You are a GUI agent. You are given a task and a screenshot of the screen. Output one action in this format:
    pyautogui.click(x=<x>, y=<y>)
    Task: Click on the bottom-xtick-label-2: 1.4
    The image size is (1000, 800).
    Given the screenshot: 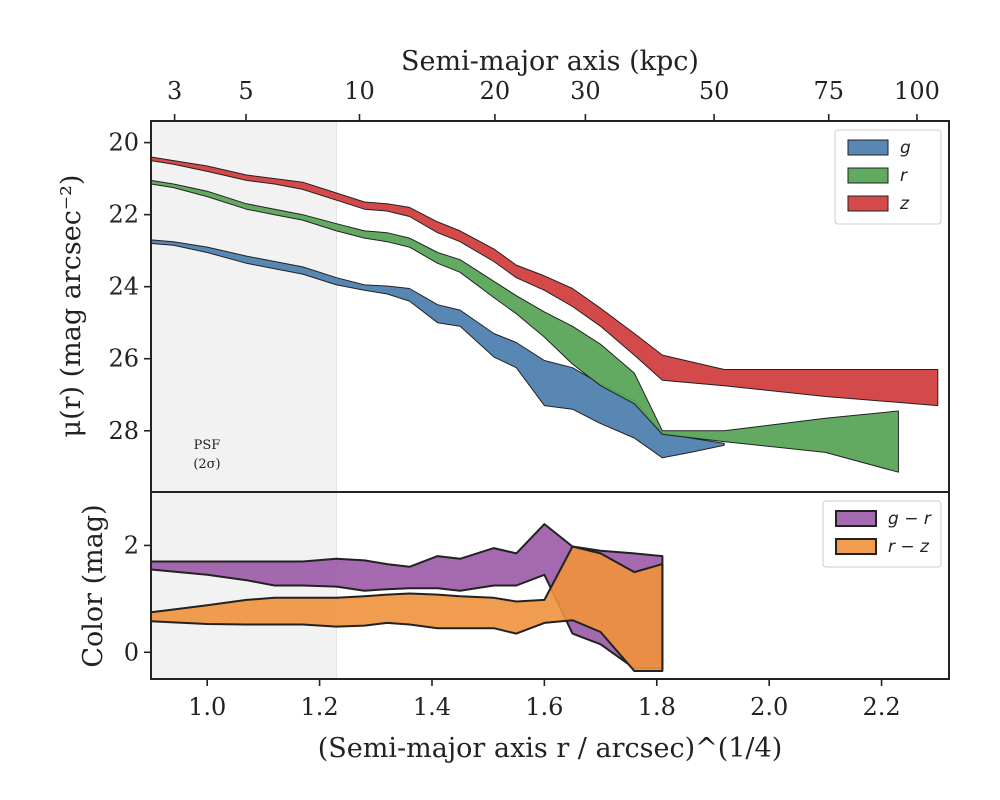 What is the action you would take?
    pyautogui.click(x=432, y=707)
    